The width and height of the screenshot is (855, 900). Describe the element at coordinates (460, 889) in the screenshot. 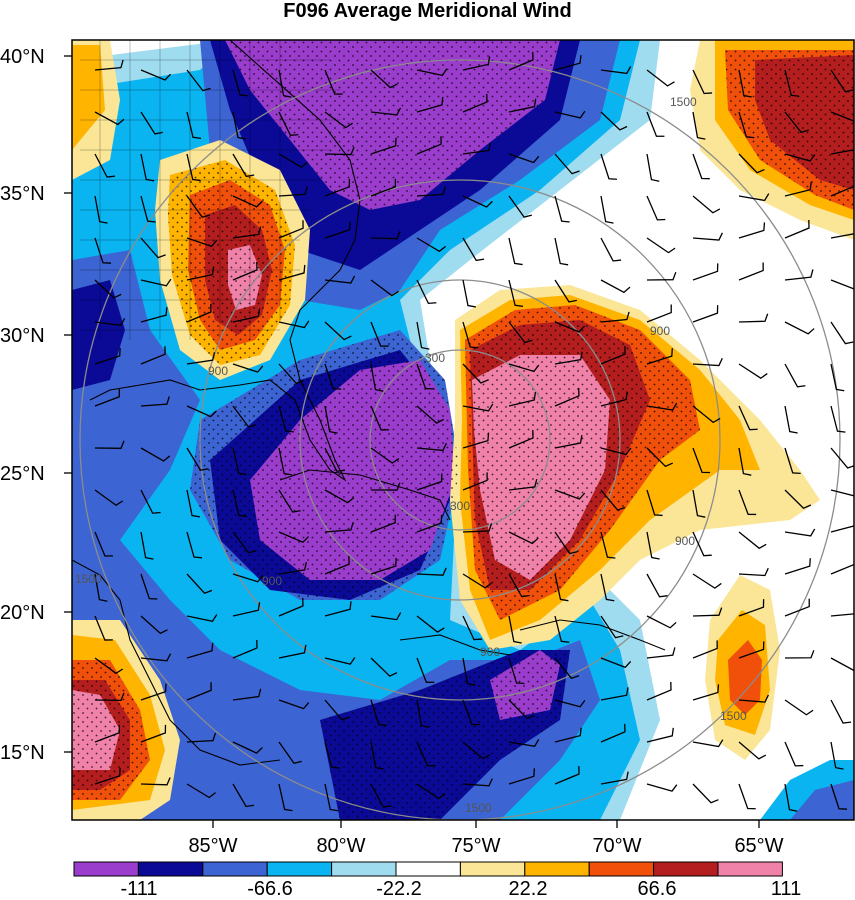

I see `colorbar-labels: -111 -66.6 -22.2 22.2 66.6 111` at that location.